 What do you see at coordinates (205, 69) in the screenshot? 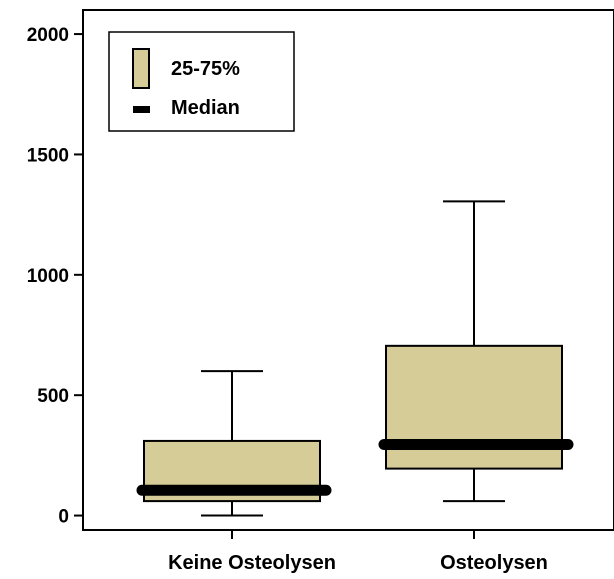
I see `legend-label-box: 25-75%` at bounding box center [205, 69].